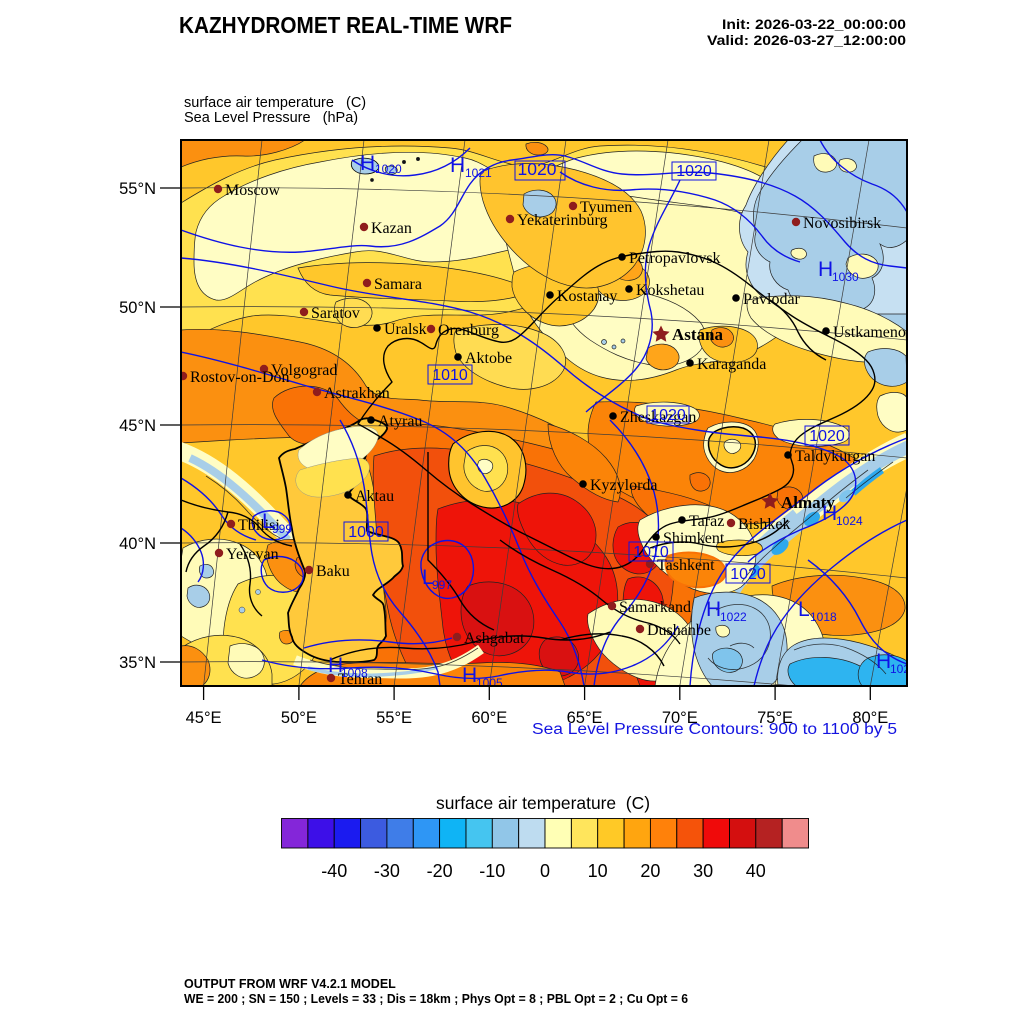 This screenshot has height=1024, width=1024. Describe the element at coordinates (137, 189) in the screenshot. I see `svg-text: 55°N` at that location.